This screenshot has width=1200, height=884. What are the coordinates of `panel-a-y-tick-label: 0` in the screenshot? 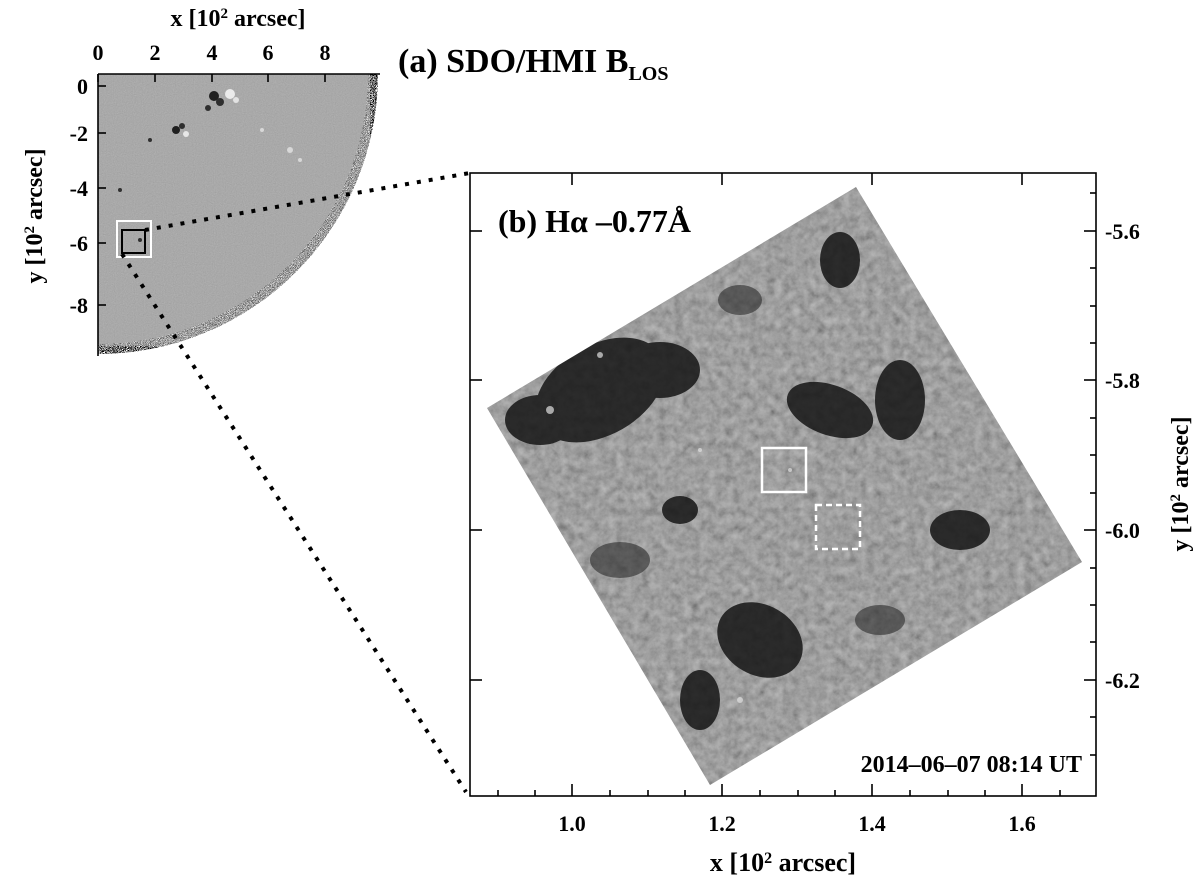 It's located at (82, 86).